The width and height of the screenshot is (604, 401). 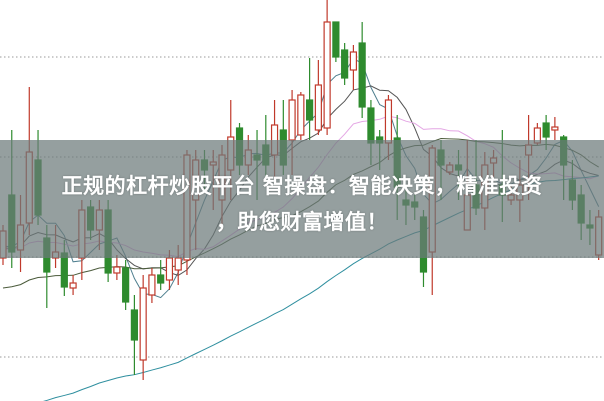 I want to click on headline-line-1: 正规的杠杆炒股平台 智操盘：智能决策，精准投资, so click(x=302, y=186).